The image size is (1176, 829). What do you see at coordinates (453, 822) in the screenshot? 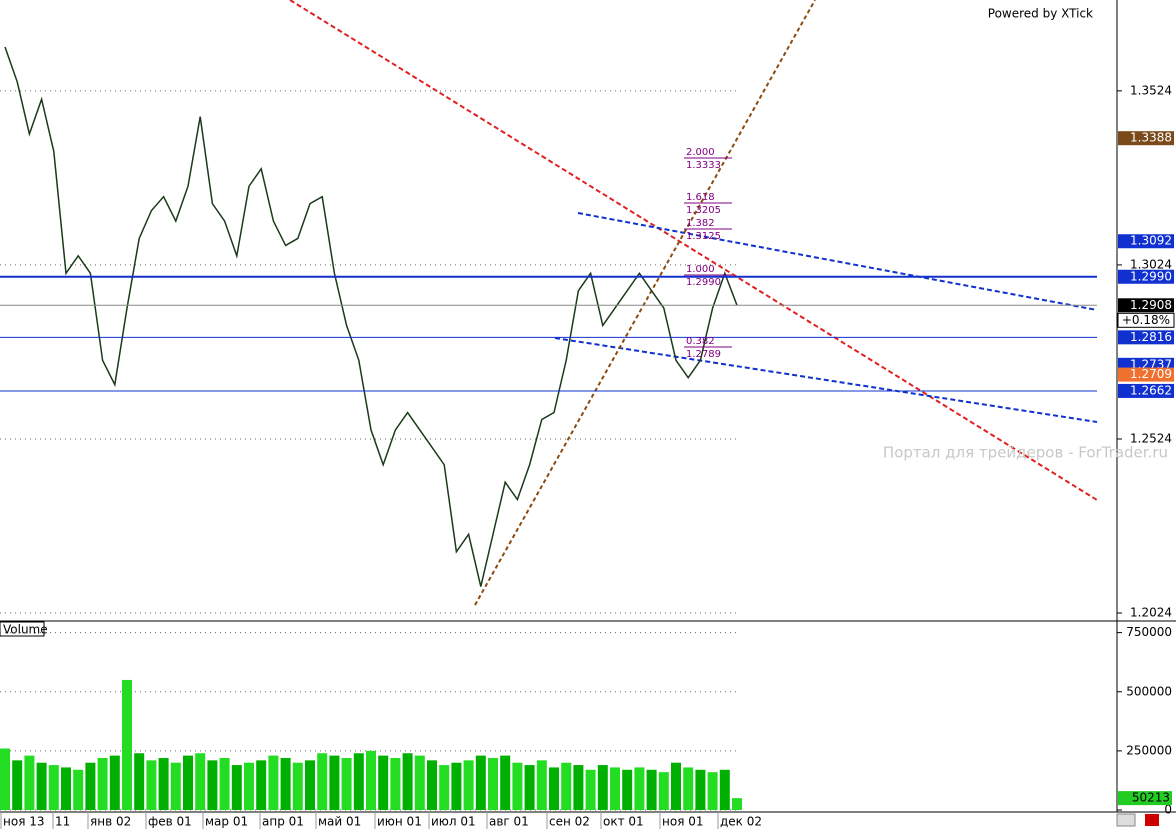
I see `x-tick-label: июл 01` at bounding box center [453, 822].